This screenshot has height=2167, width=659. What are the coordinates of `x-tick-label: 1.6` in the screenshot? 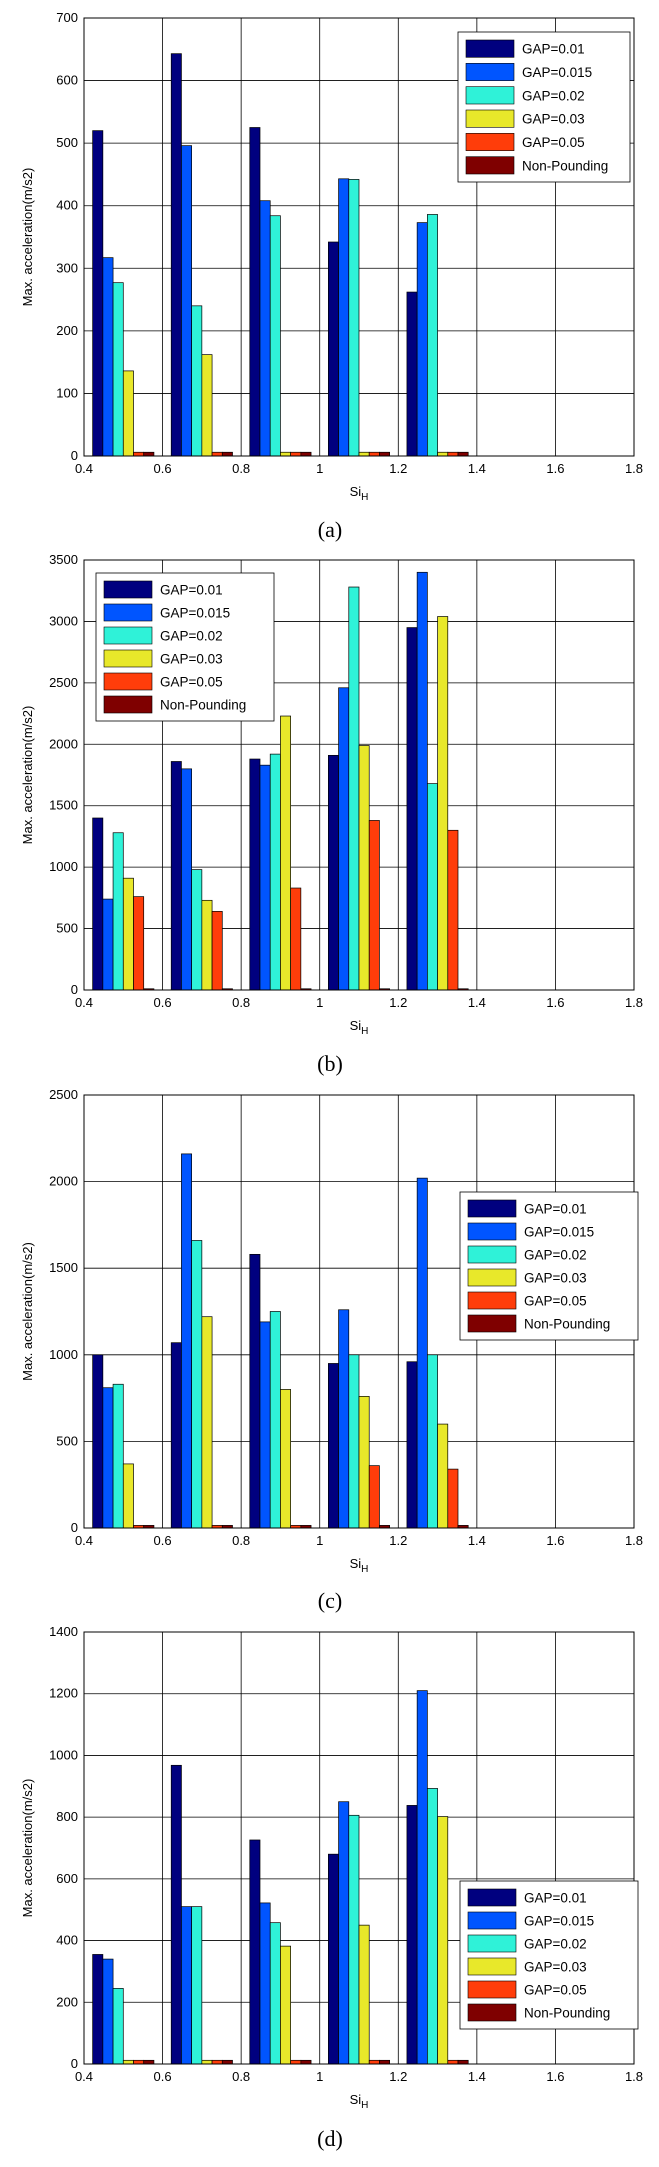 It's located at (555, 1002).